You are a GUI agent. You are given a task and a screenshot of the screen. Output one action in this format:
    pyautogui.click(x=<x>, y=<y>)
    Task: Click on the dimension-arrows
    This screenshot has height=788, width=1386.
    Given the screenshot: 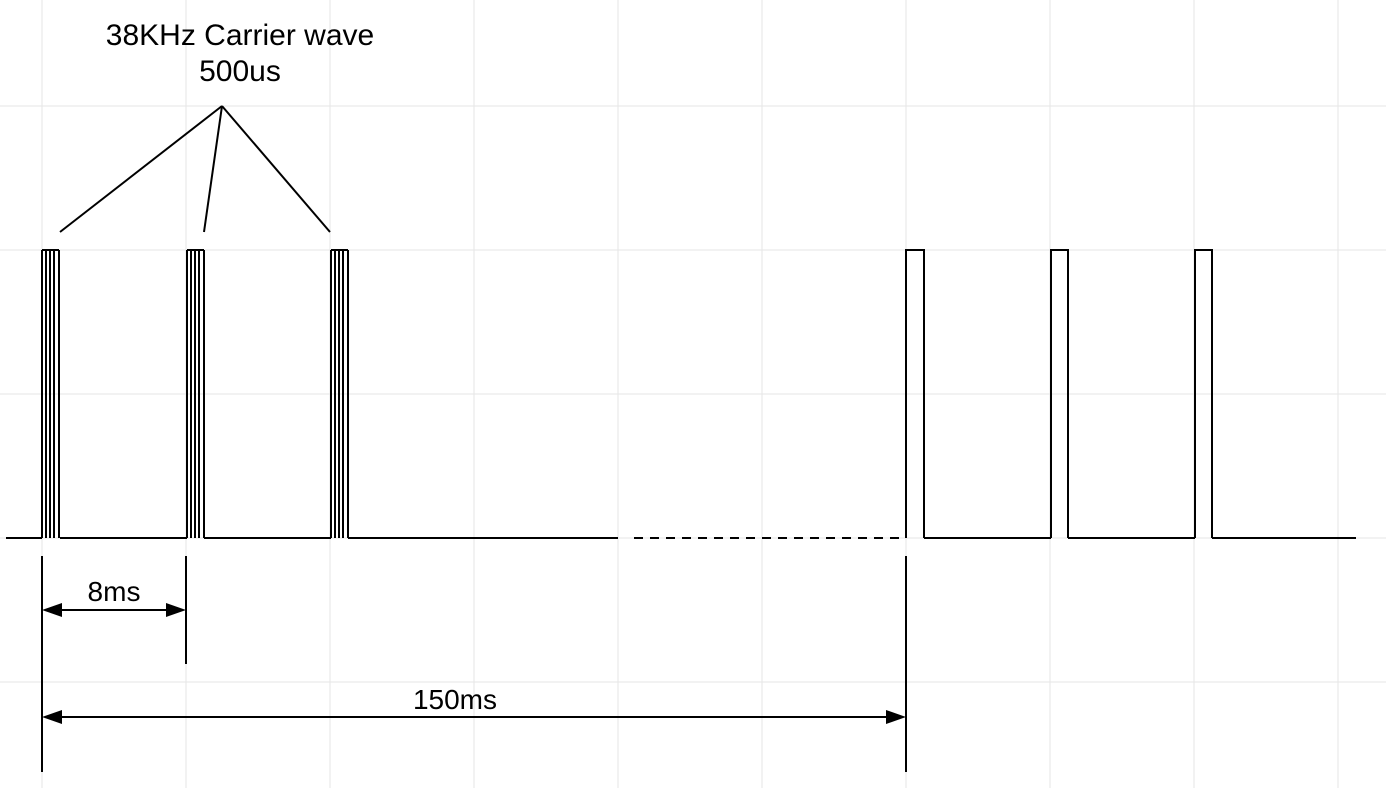 What is the action you would take?
    pyautogui.click(x=474, y=663)
    